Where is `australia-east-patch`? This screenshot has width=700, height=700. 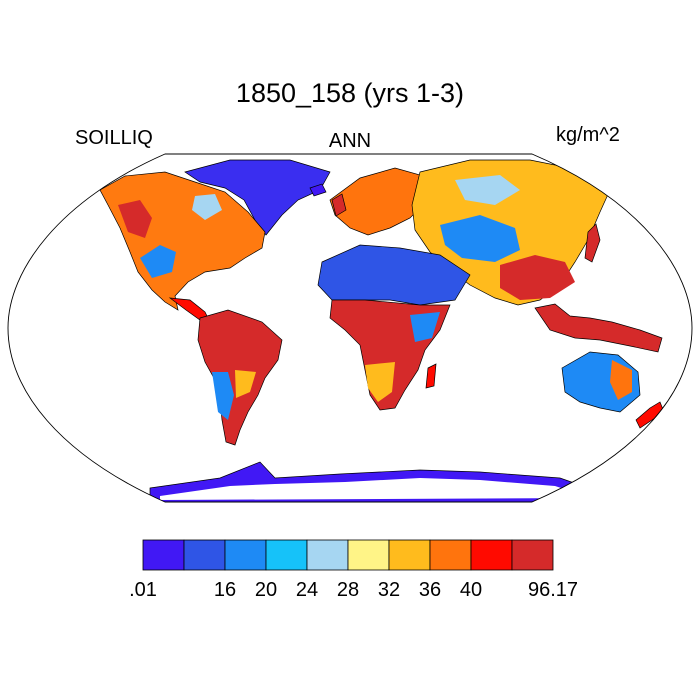
australia-east-patch is located at coordinates (621, 380).